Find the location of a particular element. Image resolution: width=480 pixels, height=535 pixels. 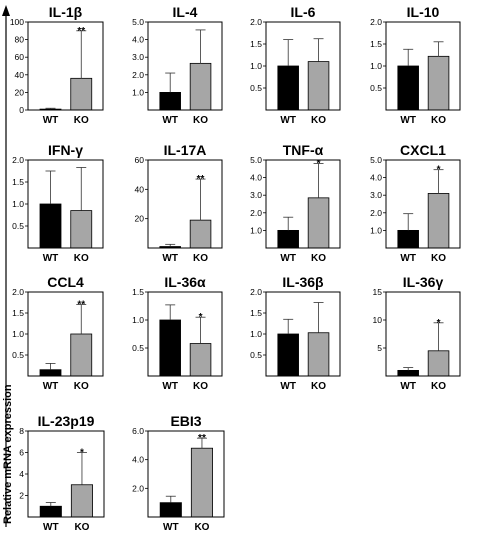

chart-title: CCL4 is located at coordinates (65, 282).